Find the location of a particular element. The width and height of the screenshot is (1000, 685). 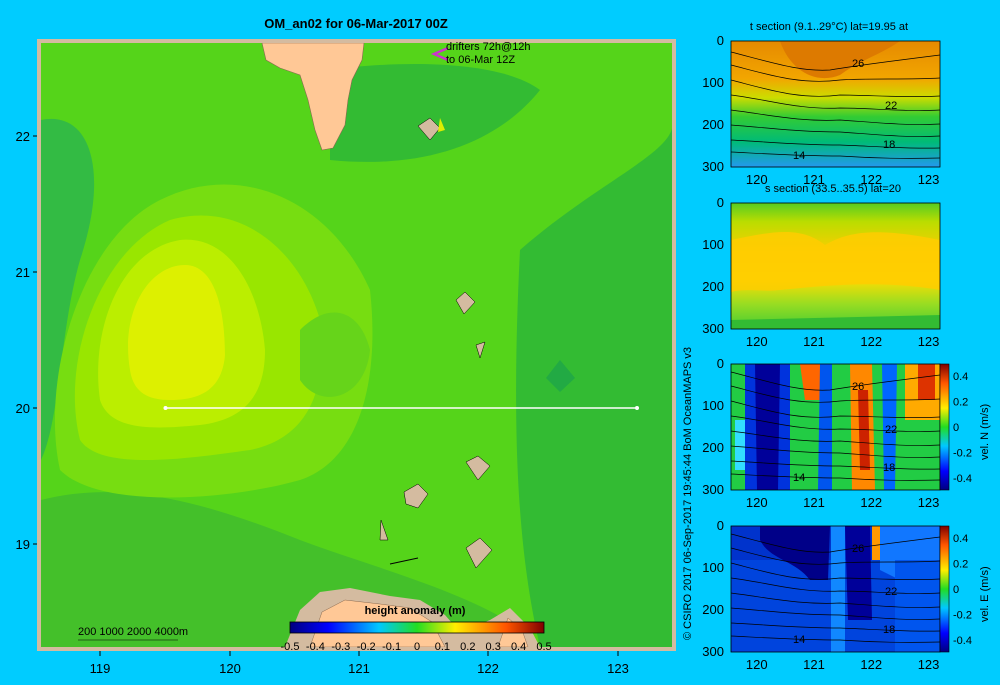

panel-2-depth-tick-200: 200 is located at coordinates (713, 286).